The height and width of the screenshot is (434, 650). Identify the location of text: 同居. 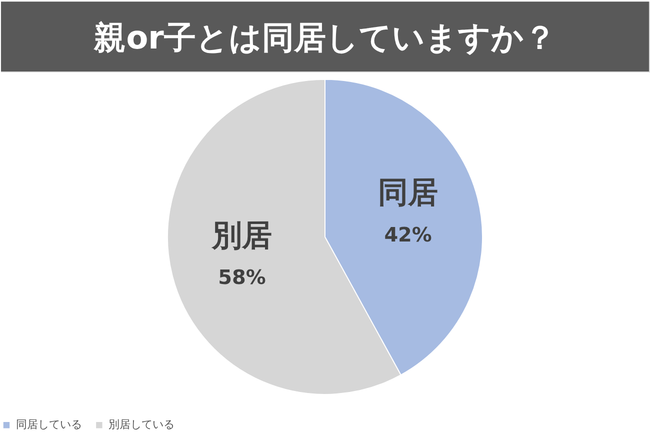
(408, 193).